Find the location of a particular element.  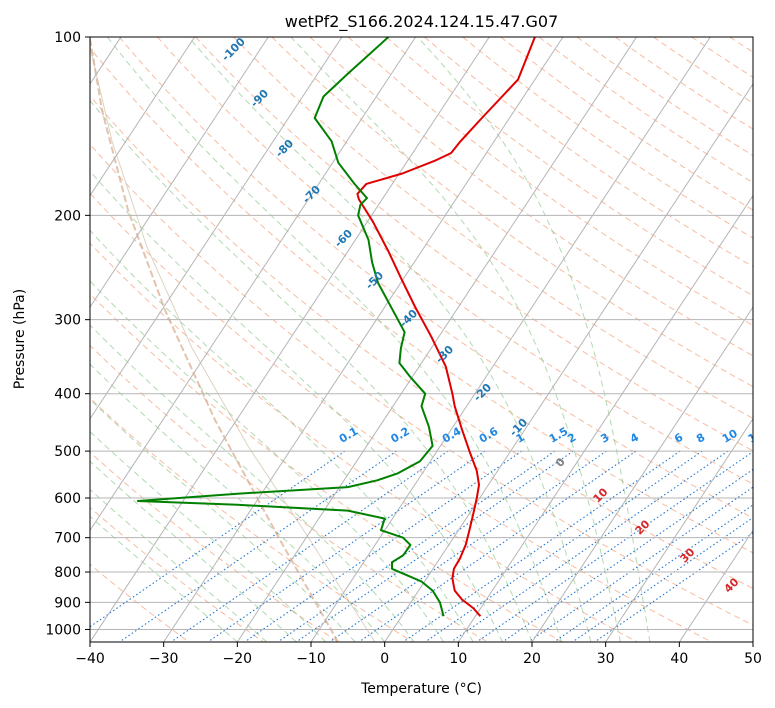

x-axis-label: Temperature (°C) is located at coordinates (421, 689).